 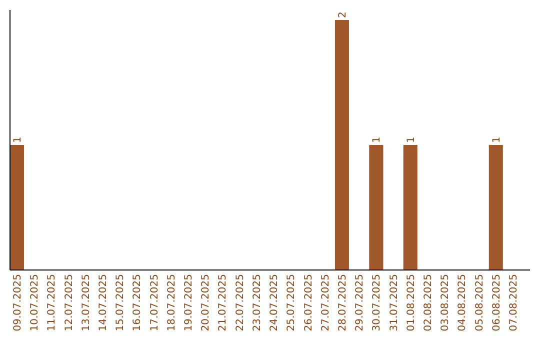 What do you see at coordinates (138, 303) in the screenshot?
I see `x-tick-label: 16.07.2025` at bounding box center [138, 303].